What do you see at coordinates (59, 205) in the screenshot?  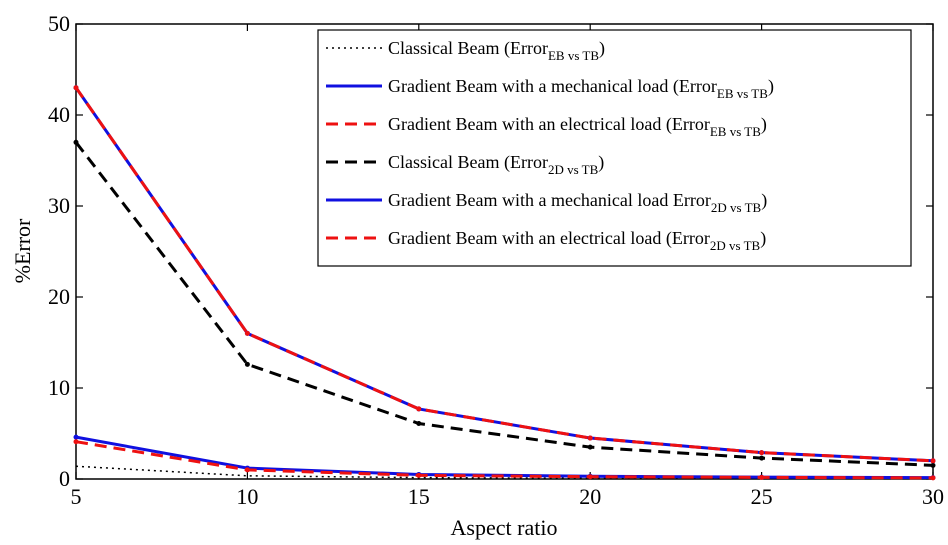 I see `y-tick-label: 30` at bounding box center [59, 205].